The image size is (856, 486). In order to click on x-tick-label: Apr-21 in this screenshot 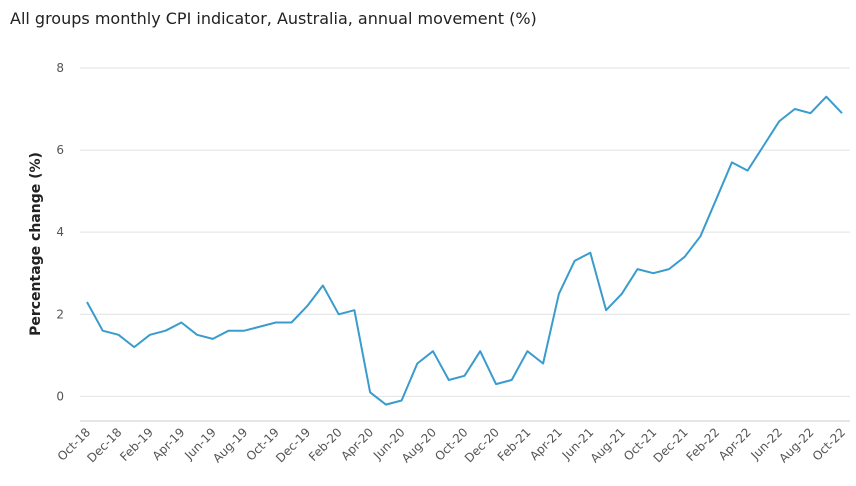, I will do `click(546, 444)`.